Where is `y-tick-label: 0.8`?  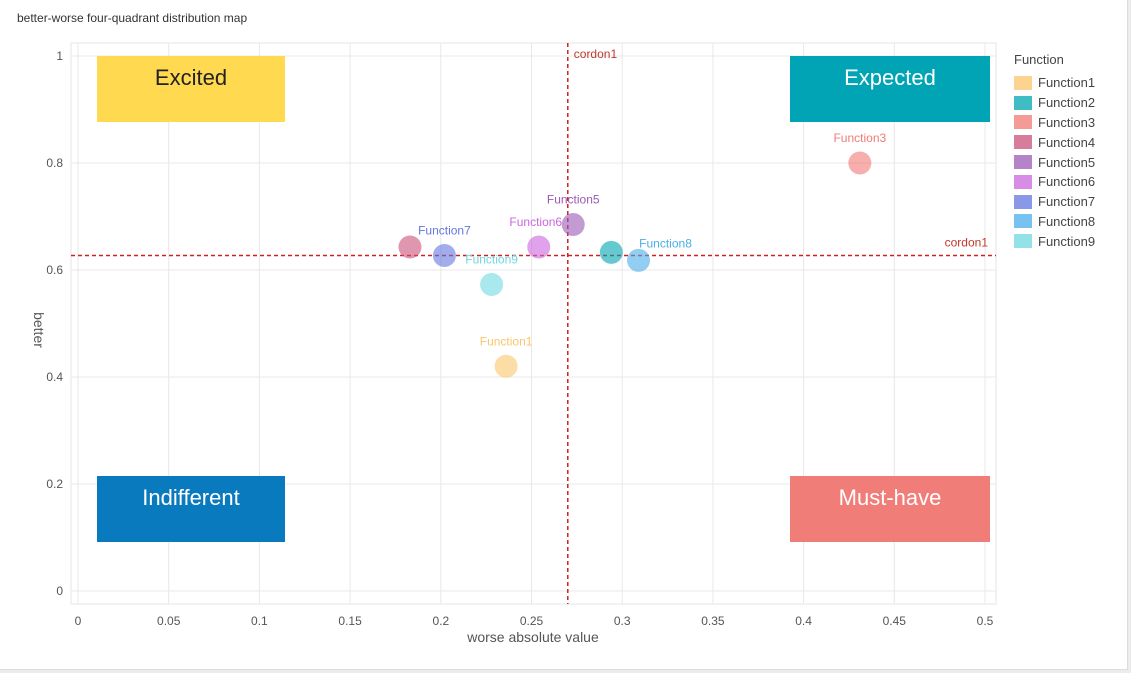 y-tick-label: 0.8 is located at coordinates (54, 163).